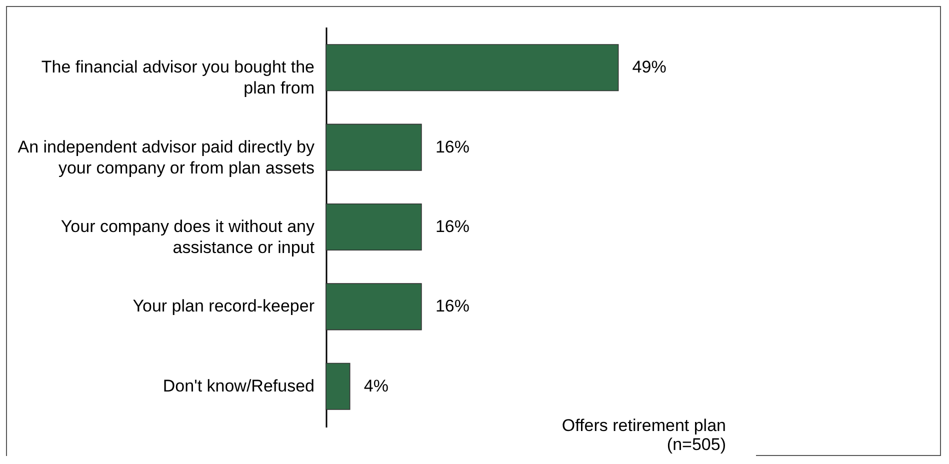 The height and width of the screenshot is (464, 949). Describe the element at coordinates (187, 237) in the screenshot. I see `y-tick-label: Your company does it without any assistance or input` at that location.